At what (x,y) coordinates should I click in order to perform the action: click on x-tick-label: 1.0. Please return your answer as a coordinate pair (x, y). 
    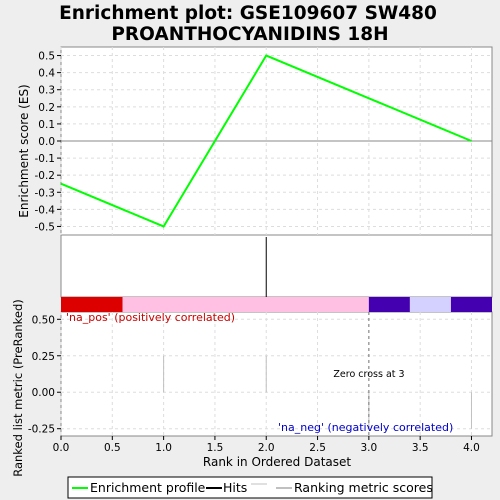
    Looking at the image, I should click on (163, 448).